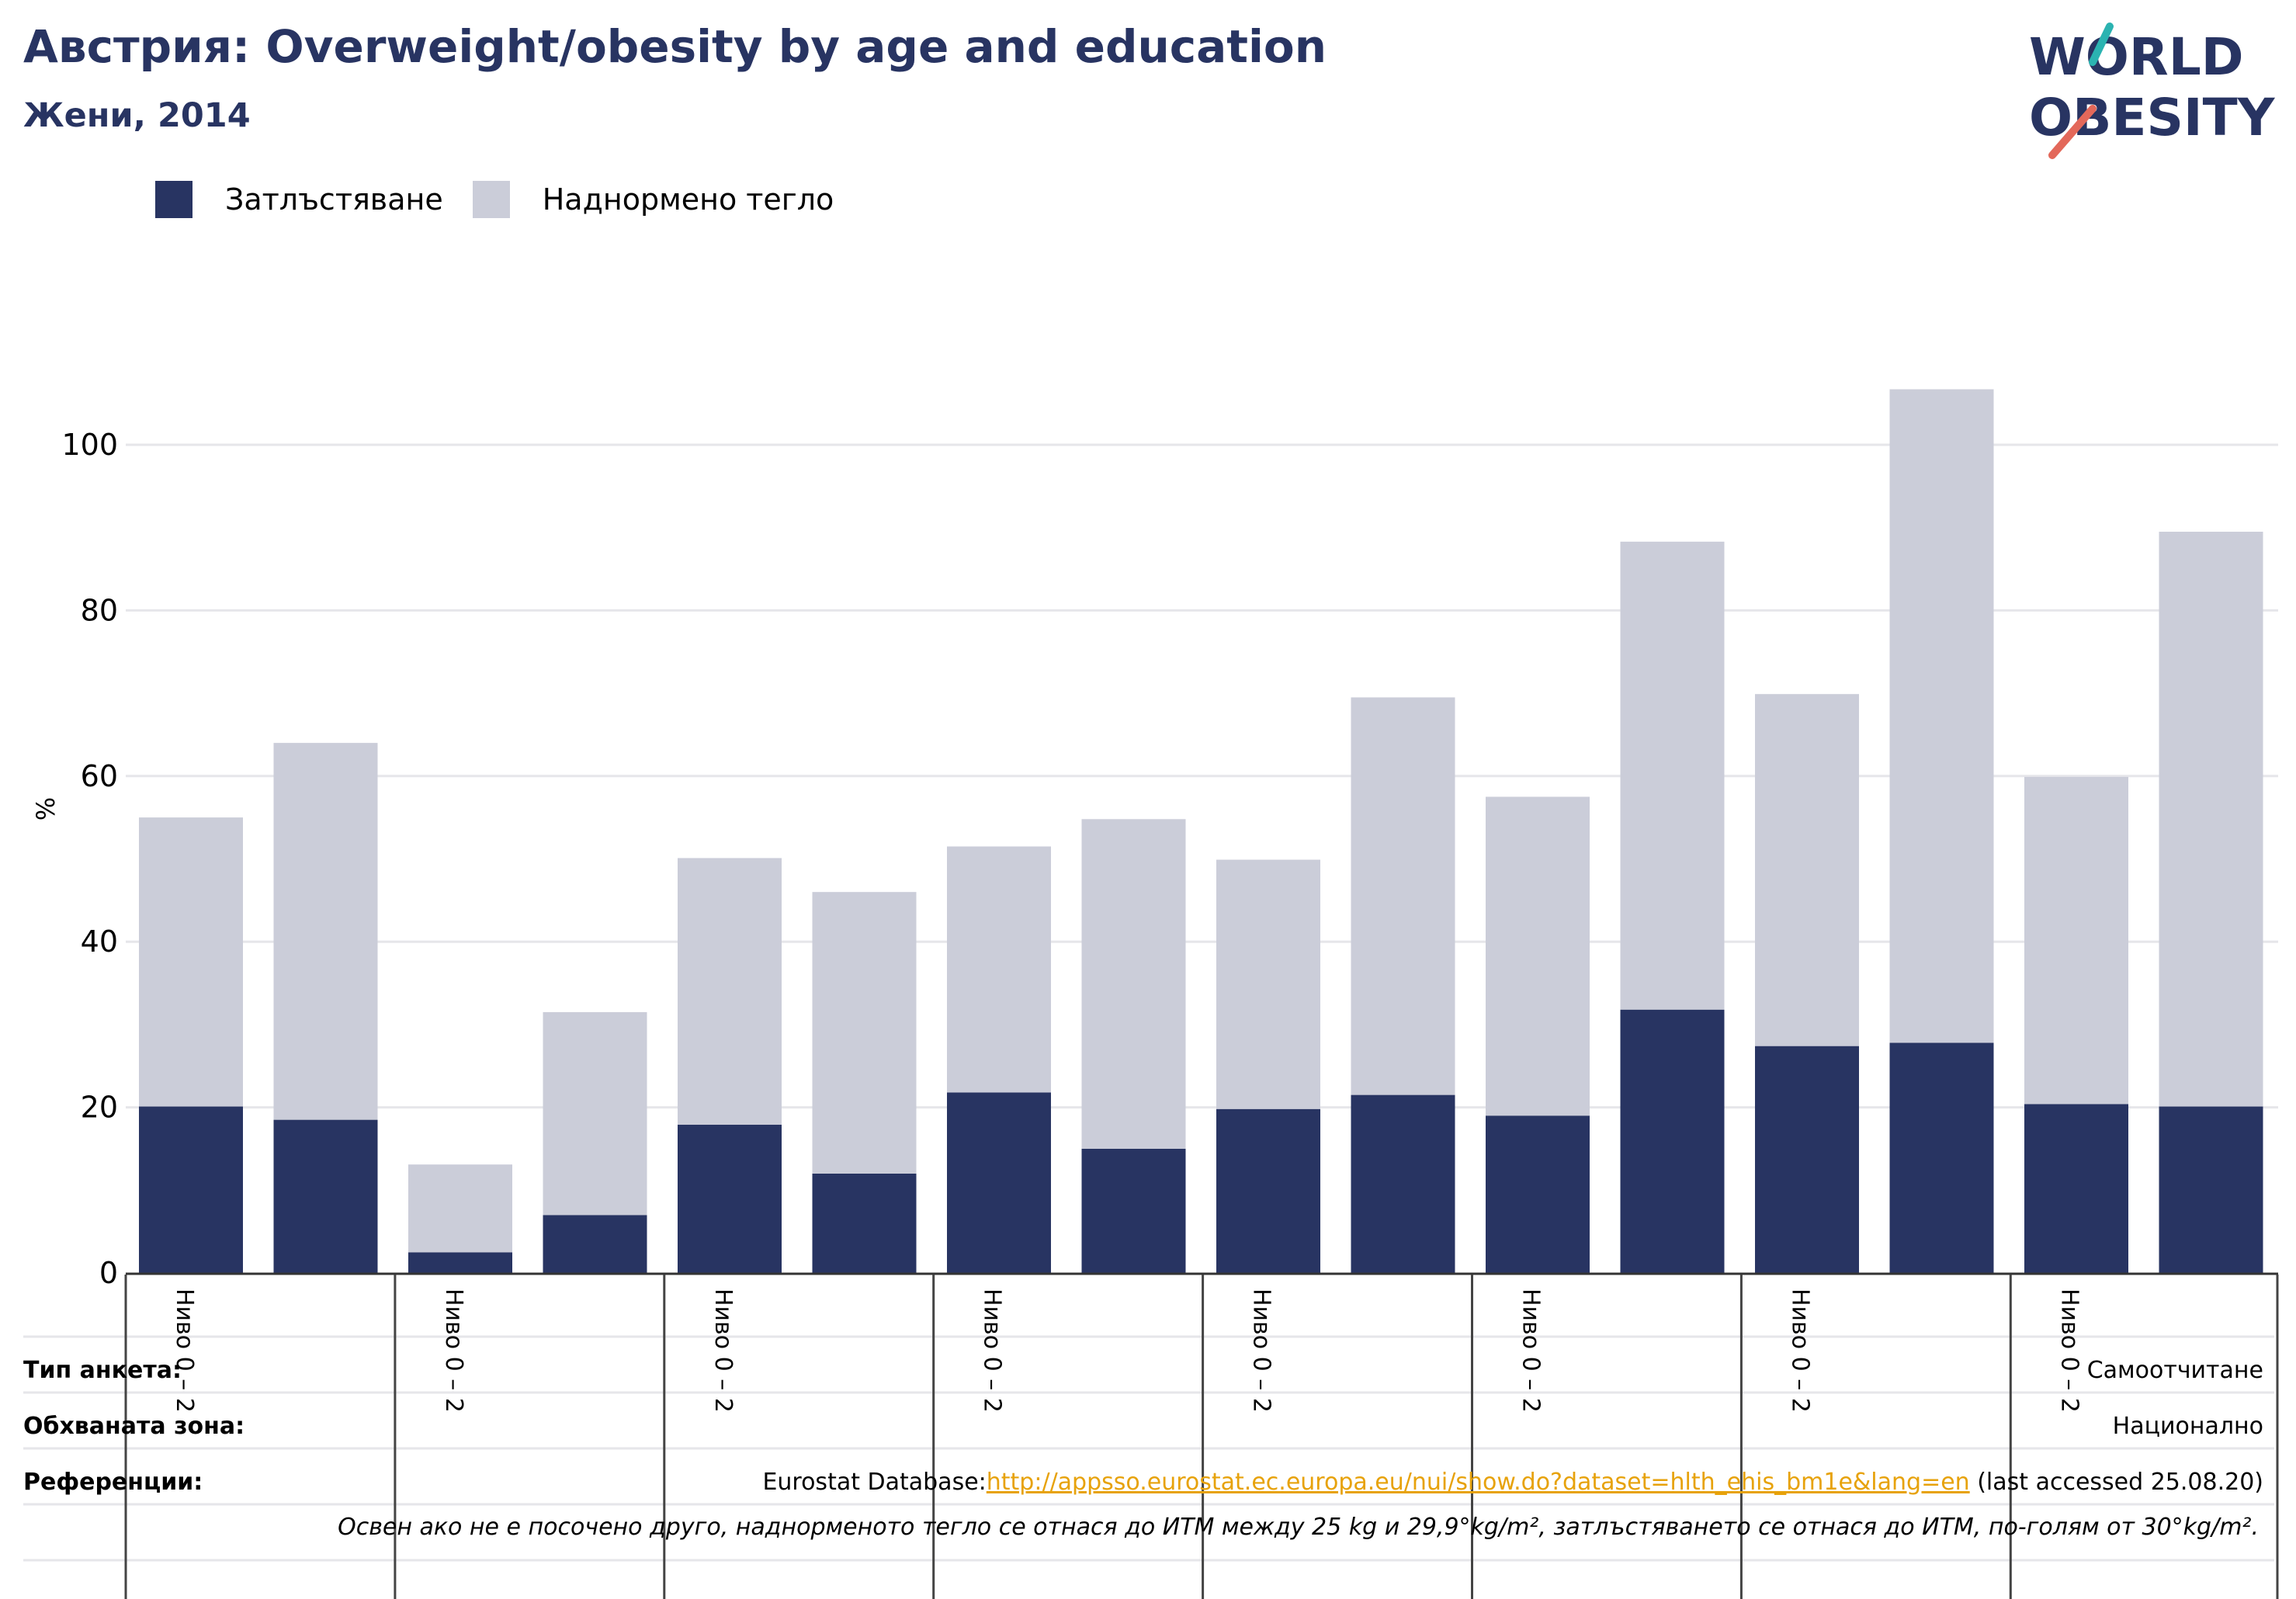 The image size is (2296, 1599). I want to click on legend-swatch-overweight, so click(491, 199).